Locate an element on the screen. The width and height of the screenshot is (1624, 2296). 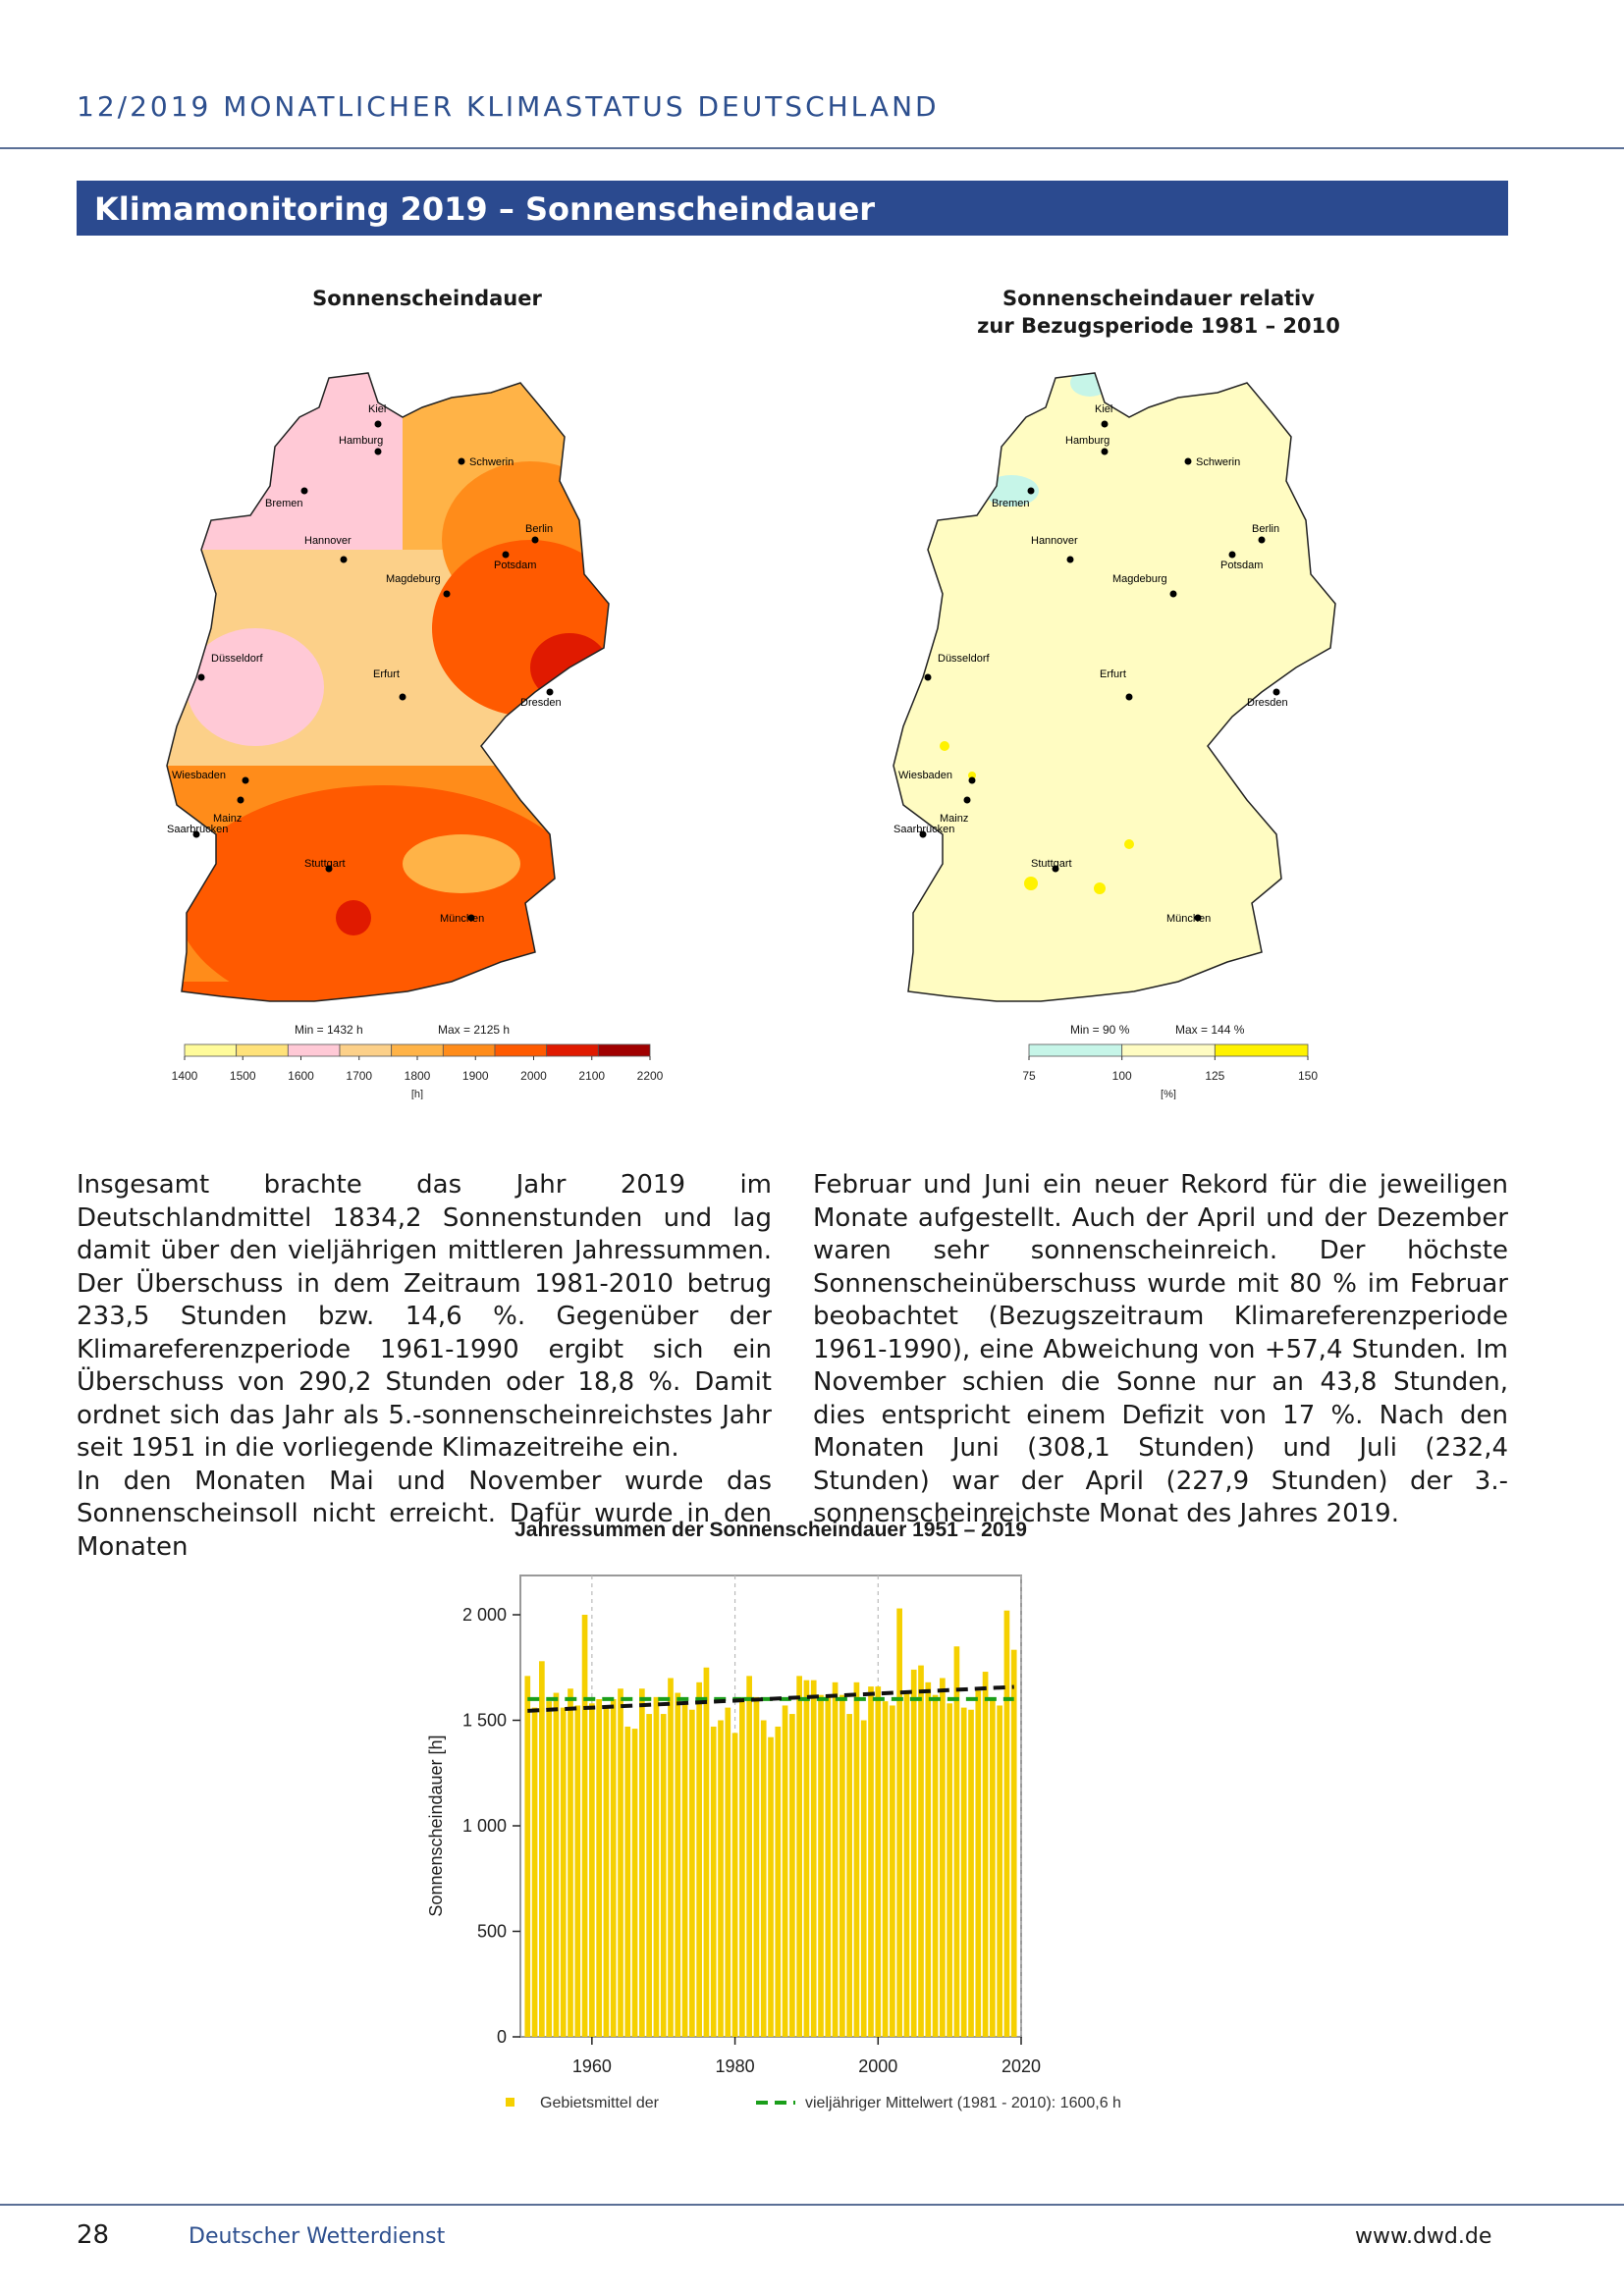
bar-1969 is located at coordinates (656, 1867).